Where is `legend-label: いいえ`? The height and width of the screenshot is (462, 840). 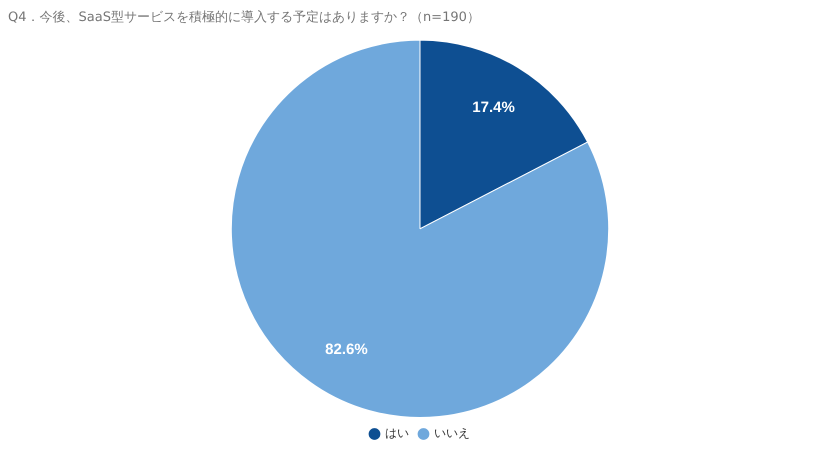 legend-label: いいえ is located at coordinates (452, 433).